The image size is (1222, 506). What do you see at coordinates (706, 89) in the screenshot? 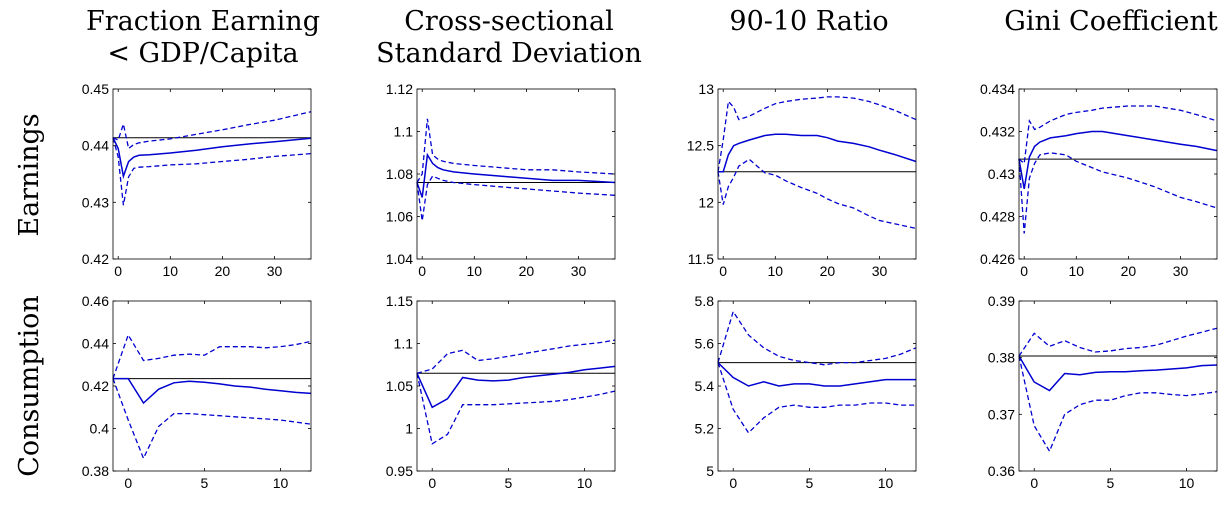
I see `y-tick-label: 13` at bounding box center [706, 89].